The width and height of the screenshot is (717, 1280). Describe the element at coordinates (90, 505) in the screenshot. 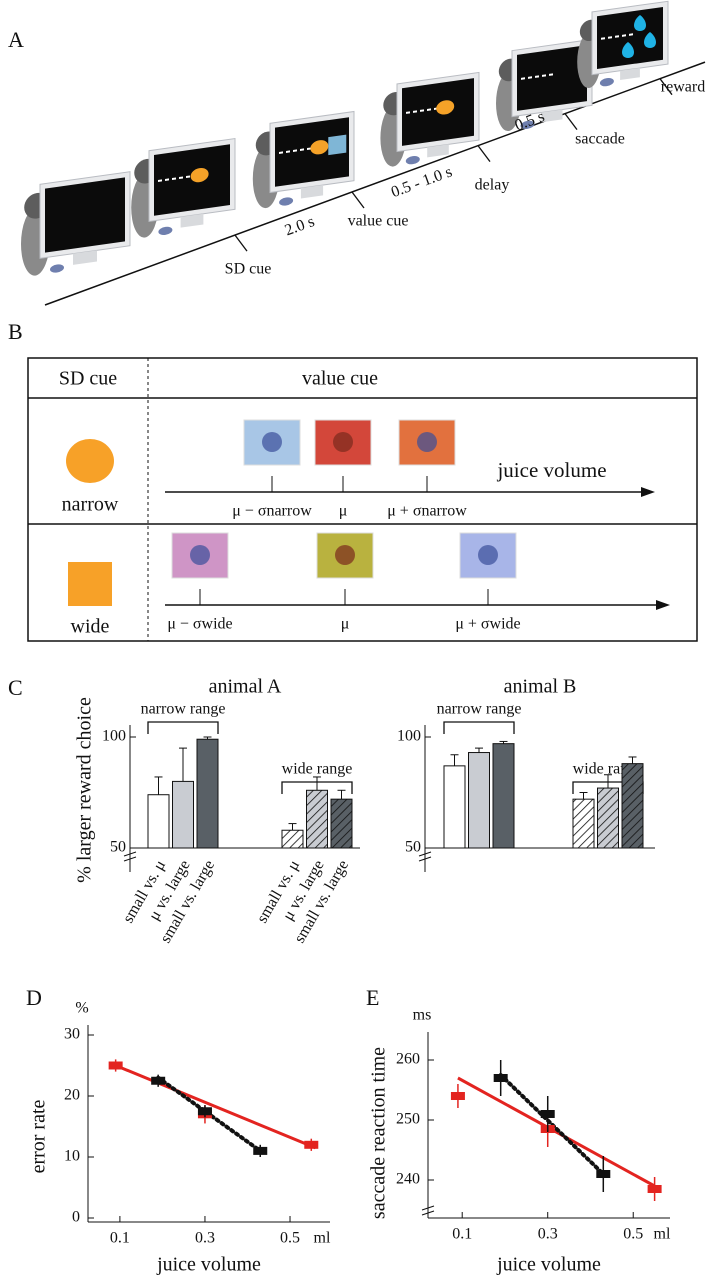

I see `row-label: narrow` at that location.